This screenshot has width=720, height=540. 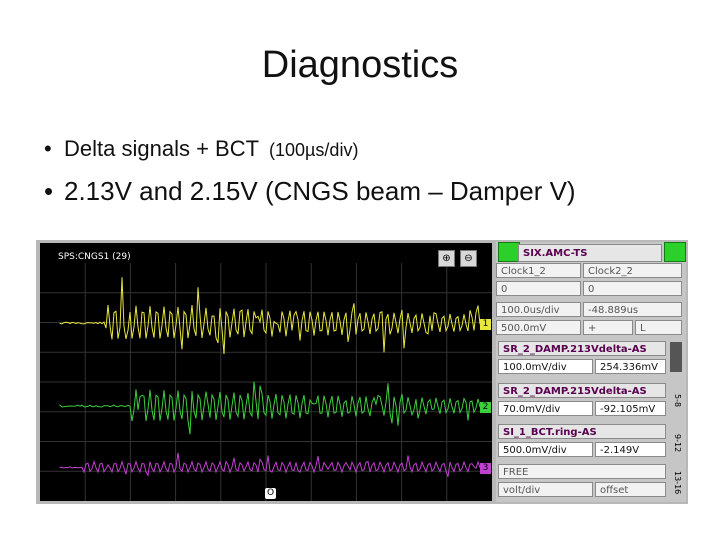 I want to click on channel-2-scale: 70.0mV/div, so click(x=545, y=408).